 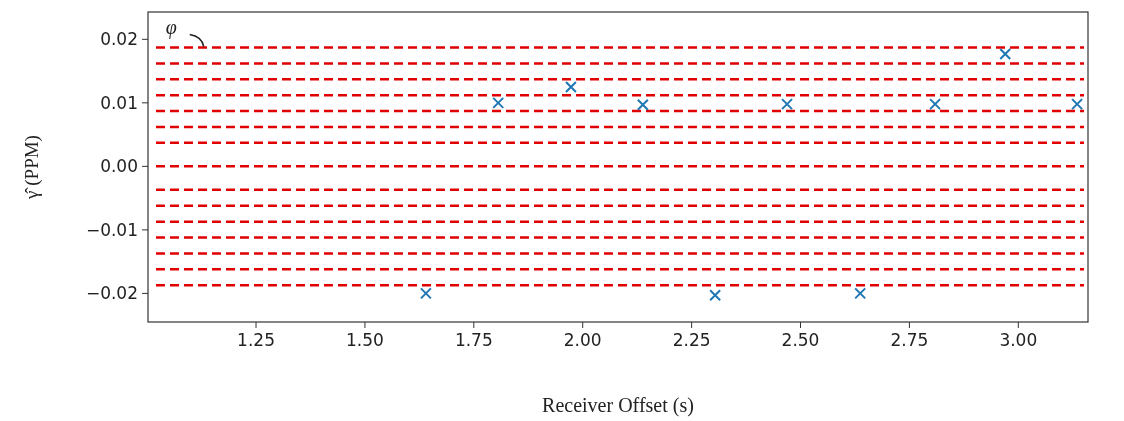 I want to click on x-tick-label: 2.75, so click(x=909, y=340).